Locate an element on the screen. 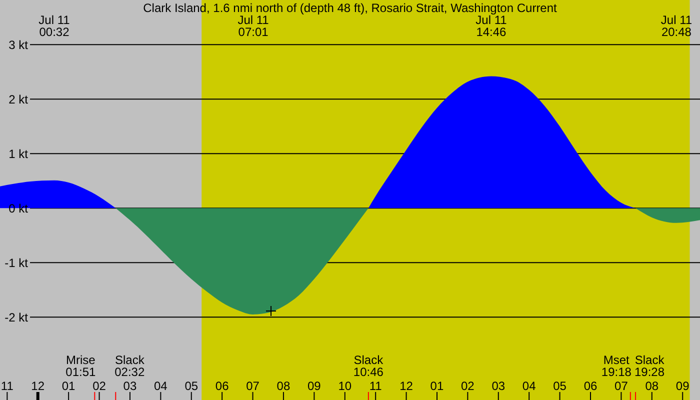 This screenshot has height=400, width=700. y-tick-label: 3 kt is located at coordinates (18, 45).